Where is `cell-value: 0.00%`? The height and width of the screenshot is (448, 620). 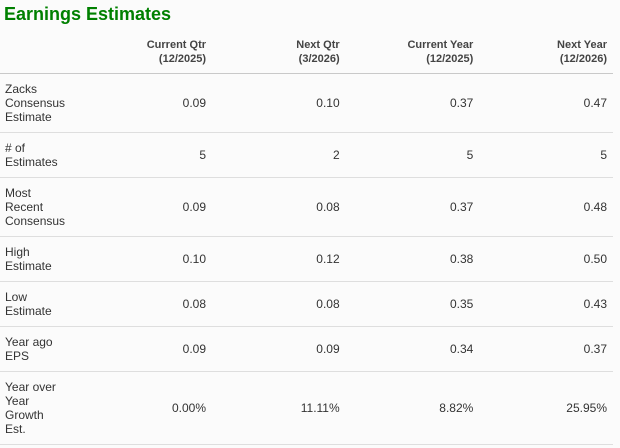 cell-value: 0.00% is located at coordinates (145, 408).